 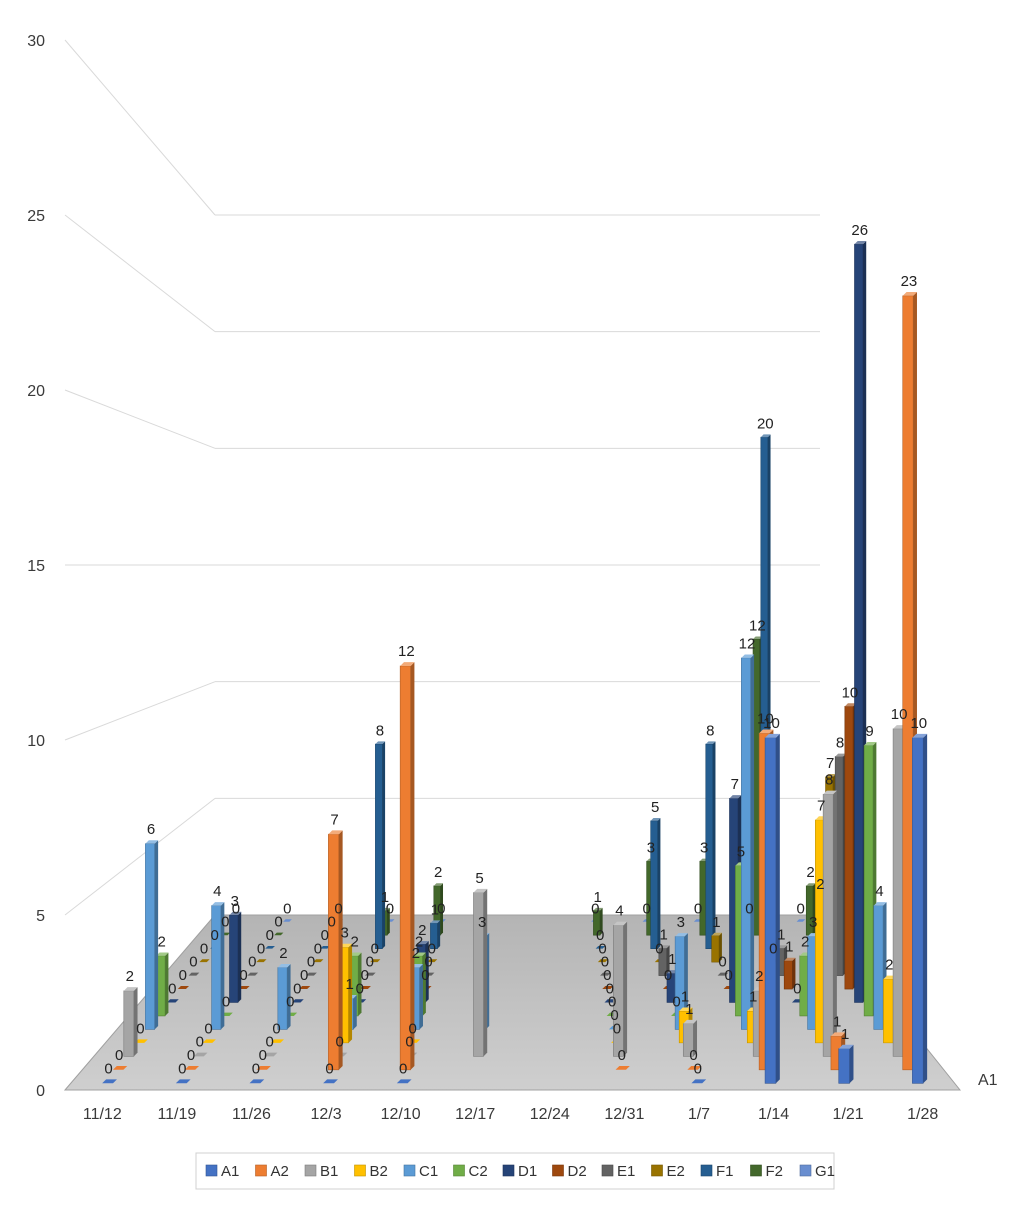 What do you see at coordinates (200, 1054) in the screenshot?
I see `bar-B1-11/19` at bounding box center [200, 1054].